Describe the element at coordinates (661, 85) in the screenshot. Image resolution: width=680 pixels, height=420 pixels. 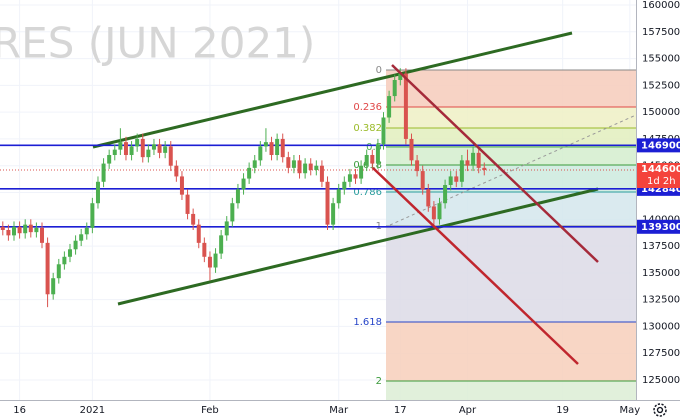
I see `y-tick-label: 152500` at that location.